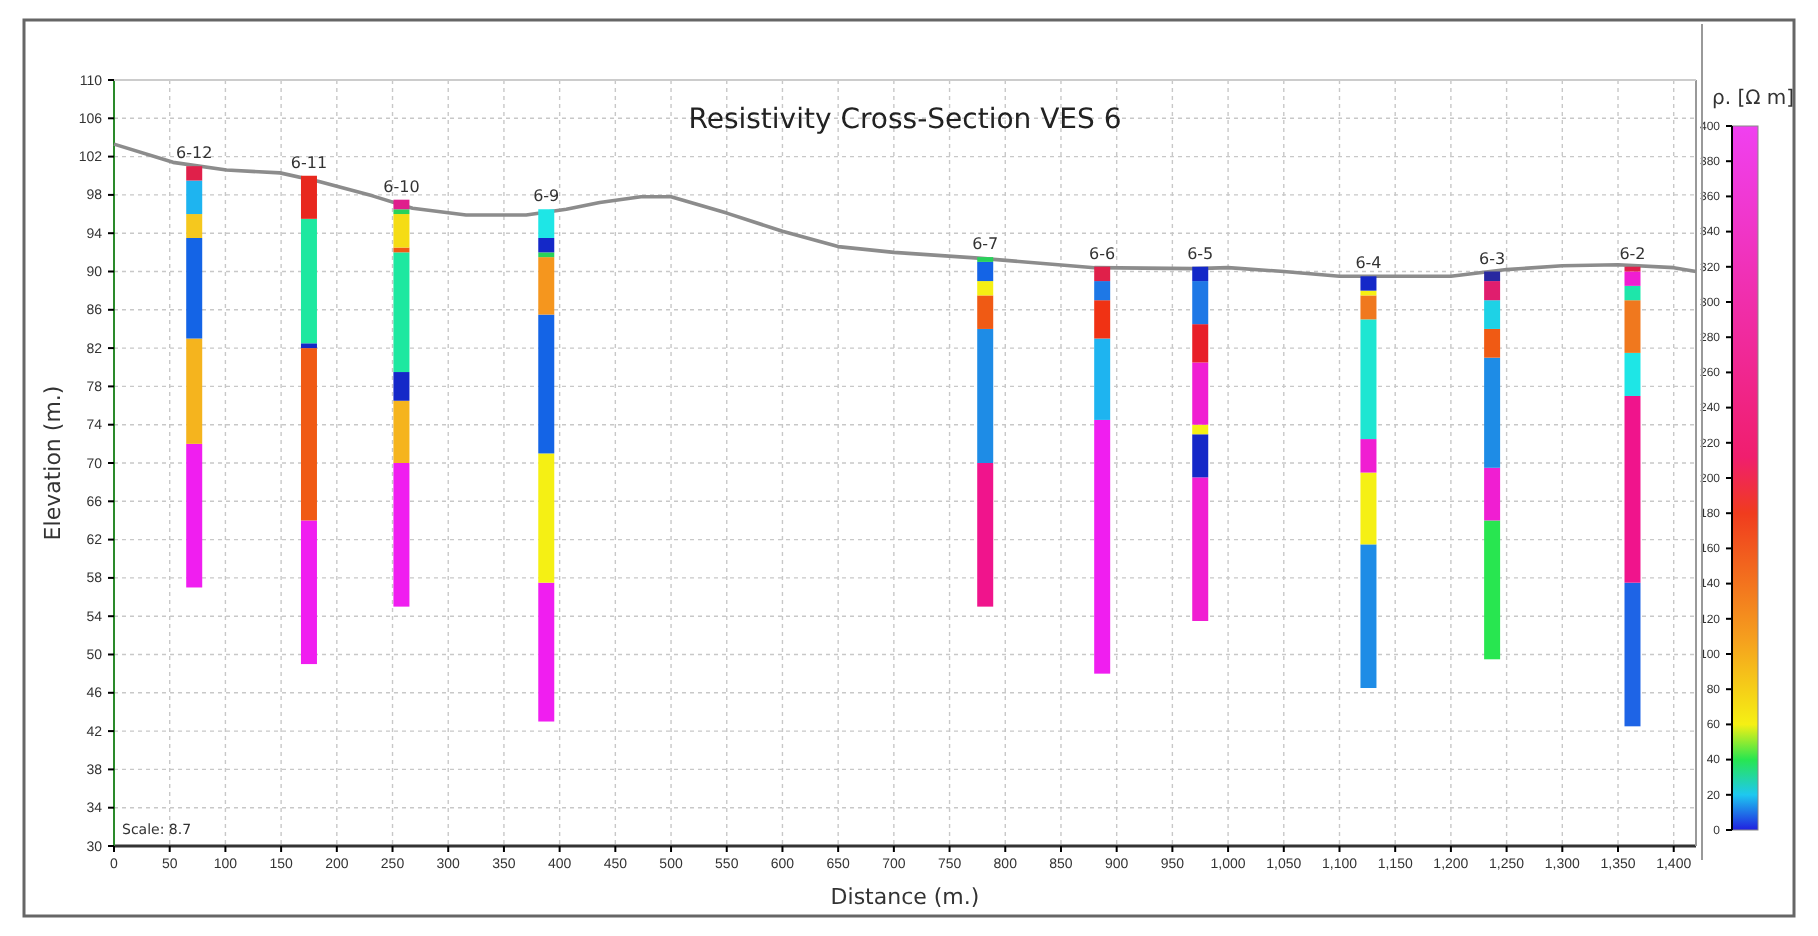 This screenshot has width=1818, height=936. I want to click on y-axis-title: Elevation (m.), so click(53, 463).